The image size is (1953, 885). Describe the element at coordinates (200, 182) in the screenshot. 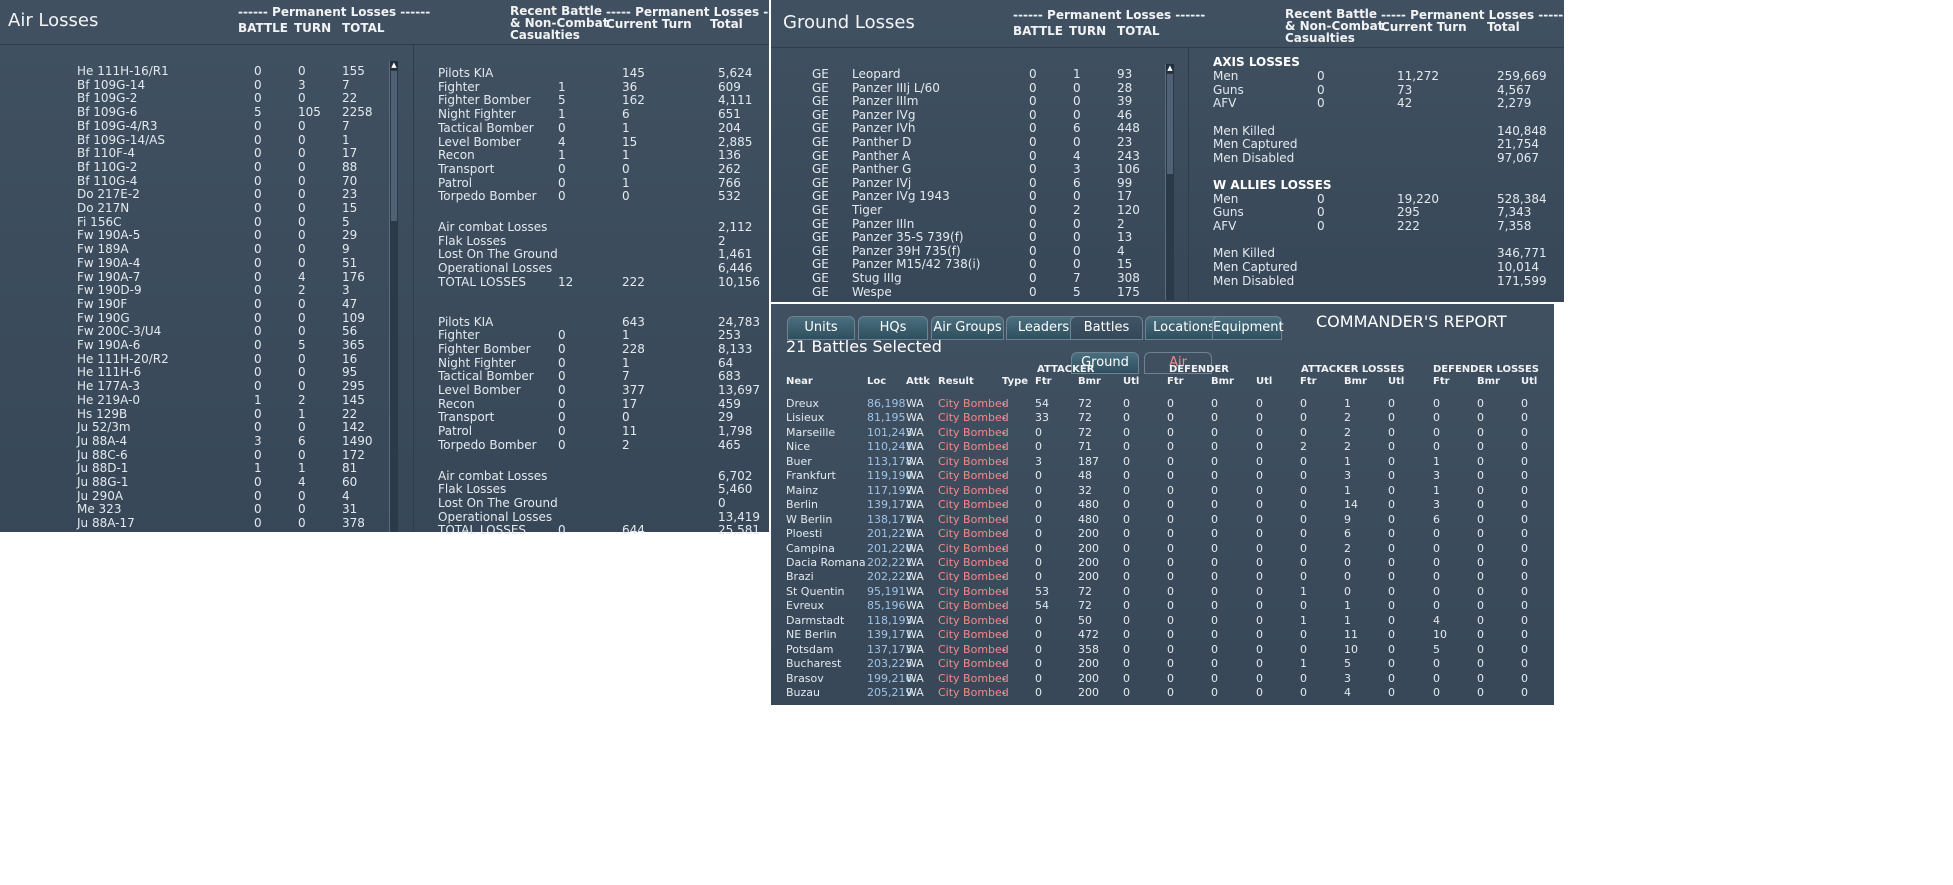

I see `aircraft-row: Bf 110G-4 0 0 70` at that location.